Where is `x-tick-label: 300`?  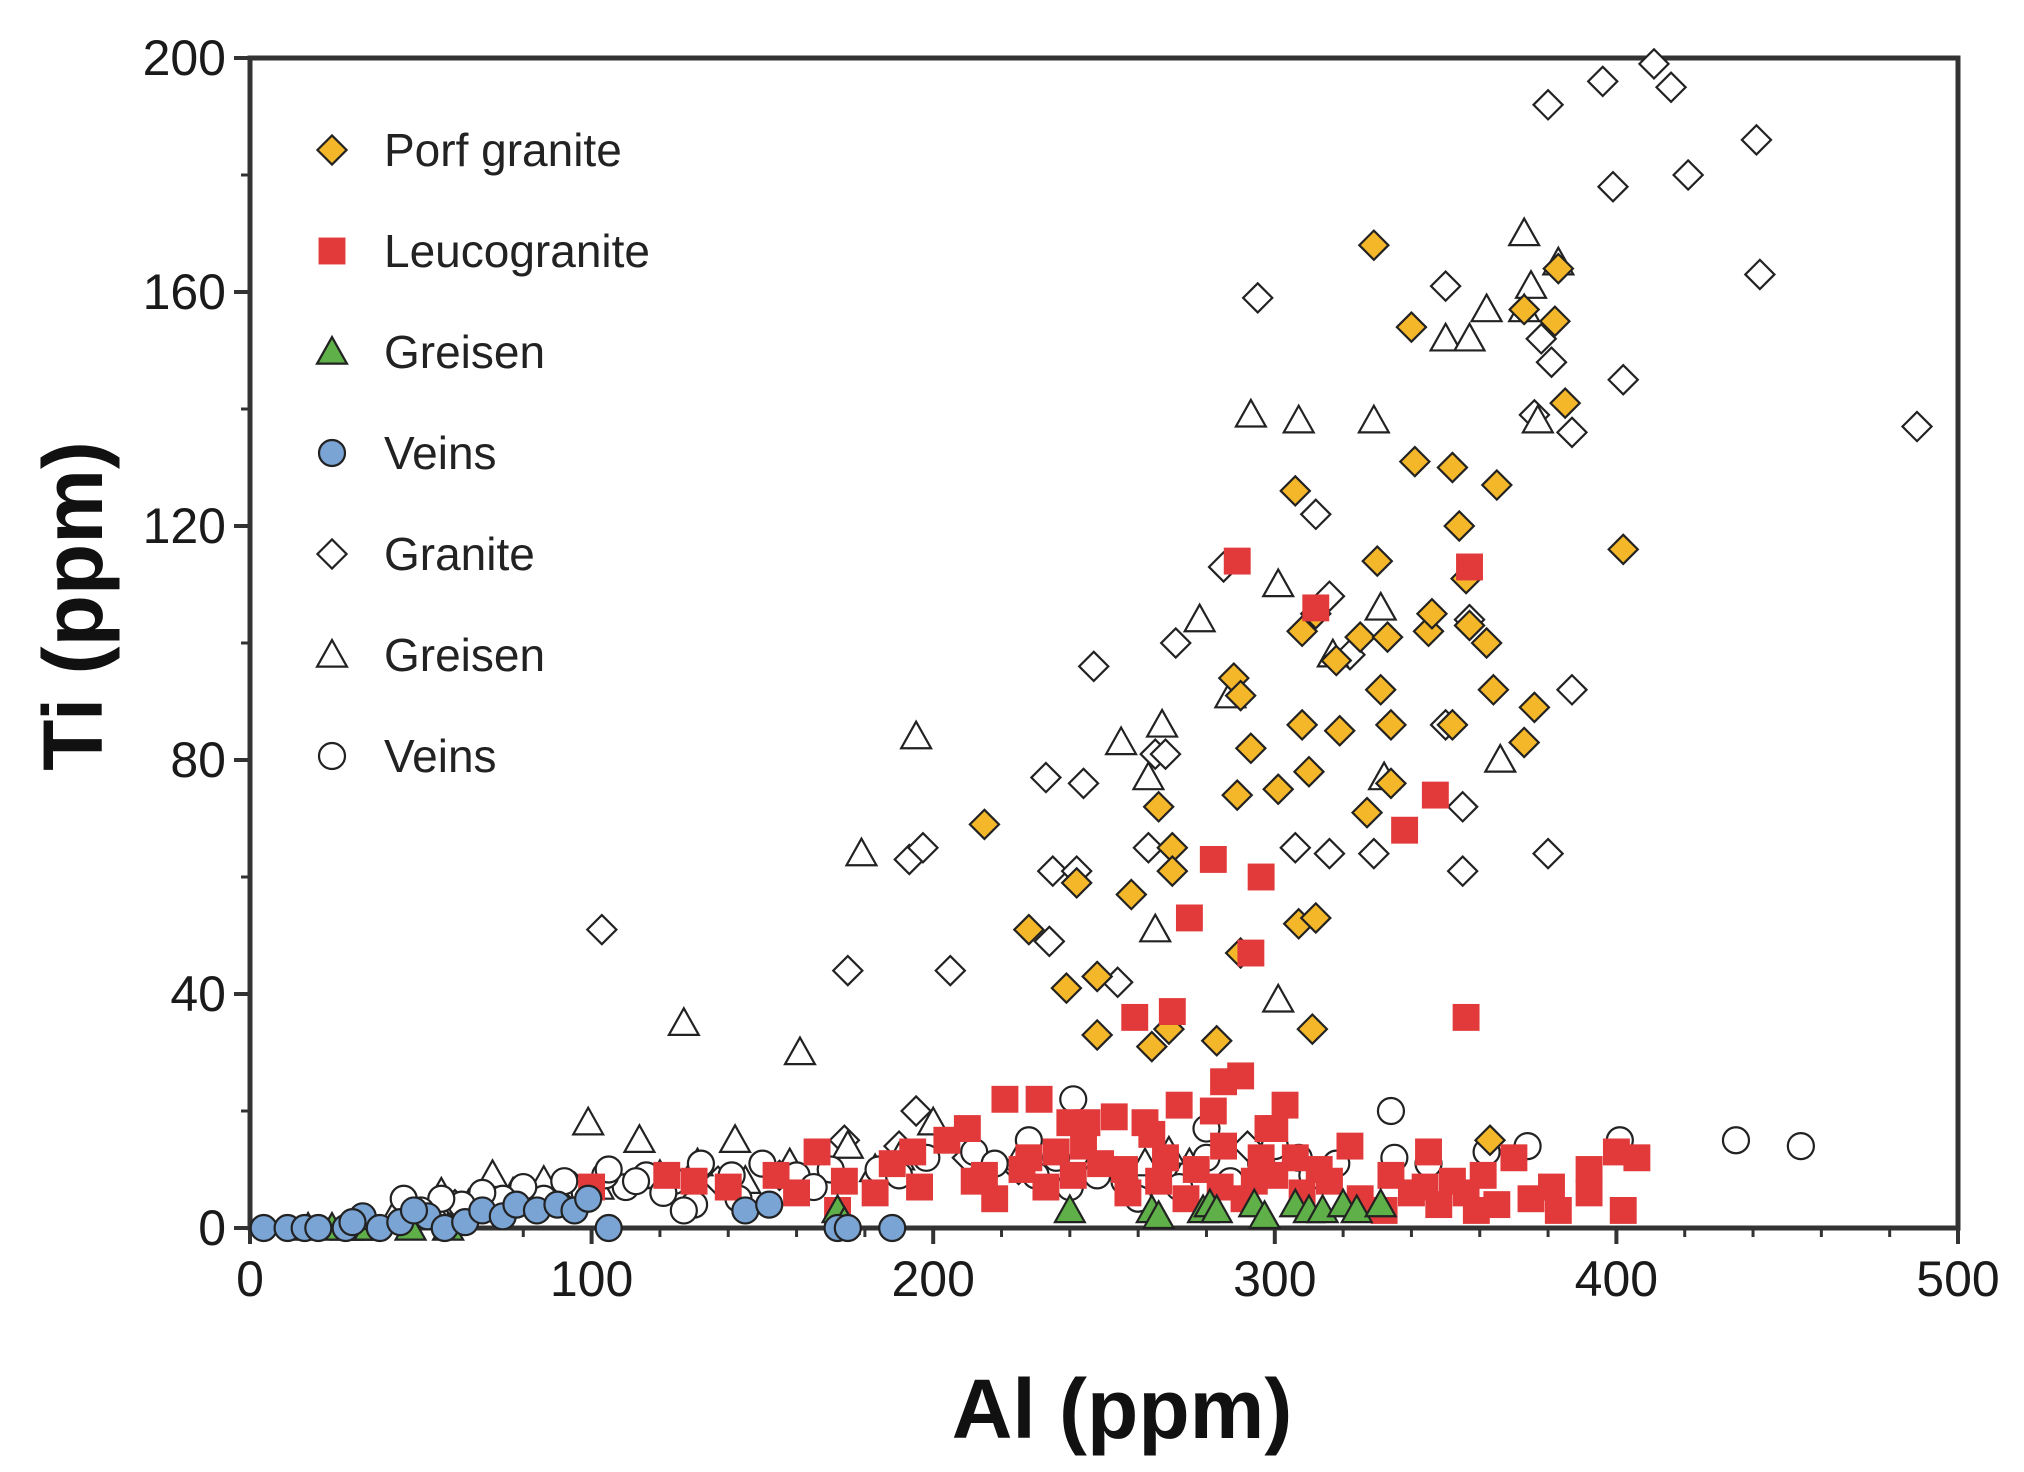
x-tick-label: 300 is located at coordinates (1274, 1279).